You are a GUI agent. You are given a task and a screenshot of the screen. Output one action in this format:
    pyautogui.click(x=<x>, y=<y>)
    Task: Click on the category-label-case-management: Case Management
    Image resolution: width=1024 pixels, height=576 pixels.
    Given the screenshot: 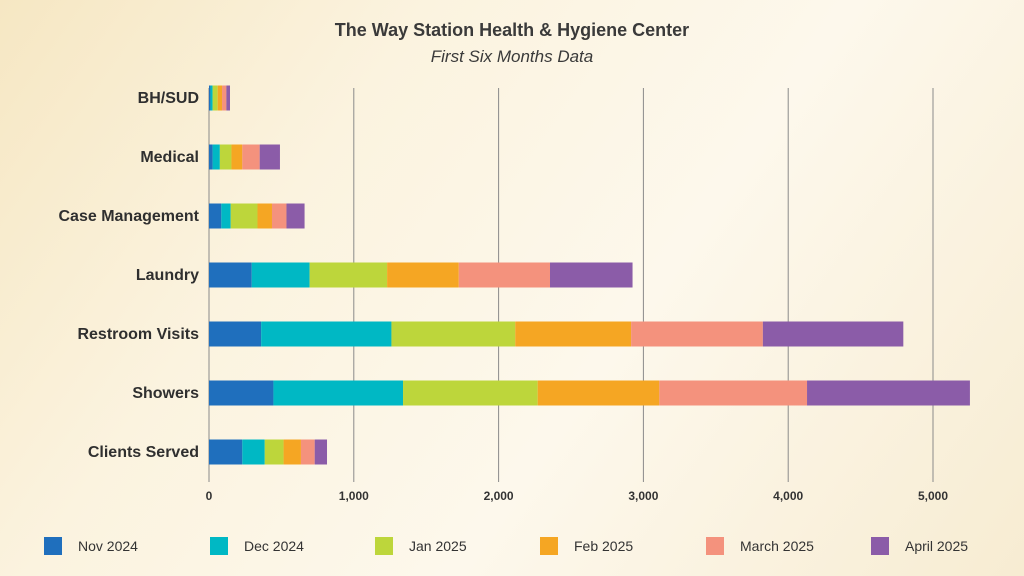 What is the action you would take?
    pyautogui.click(x=129, y=216)
    